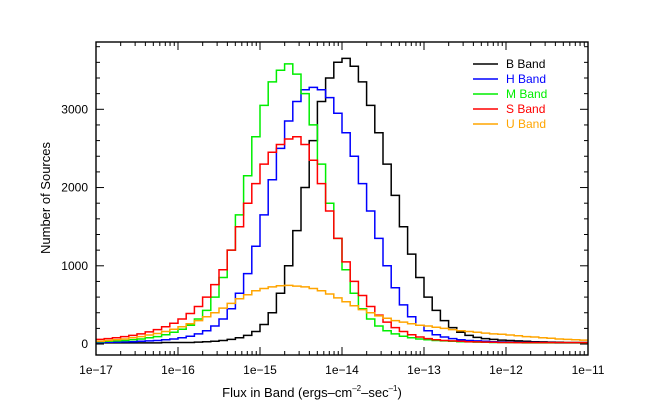  Describe the element at coordinates (424, 370) in the screenshot. I see `x-tick-label: 1e−13` at that location.